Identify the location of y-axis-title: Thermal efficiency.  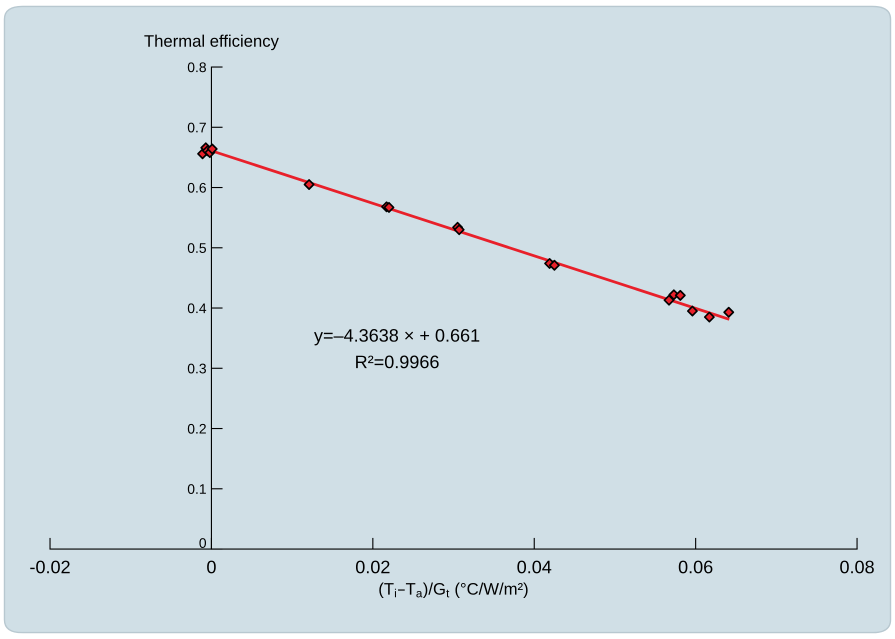
(211, 42).